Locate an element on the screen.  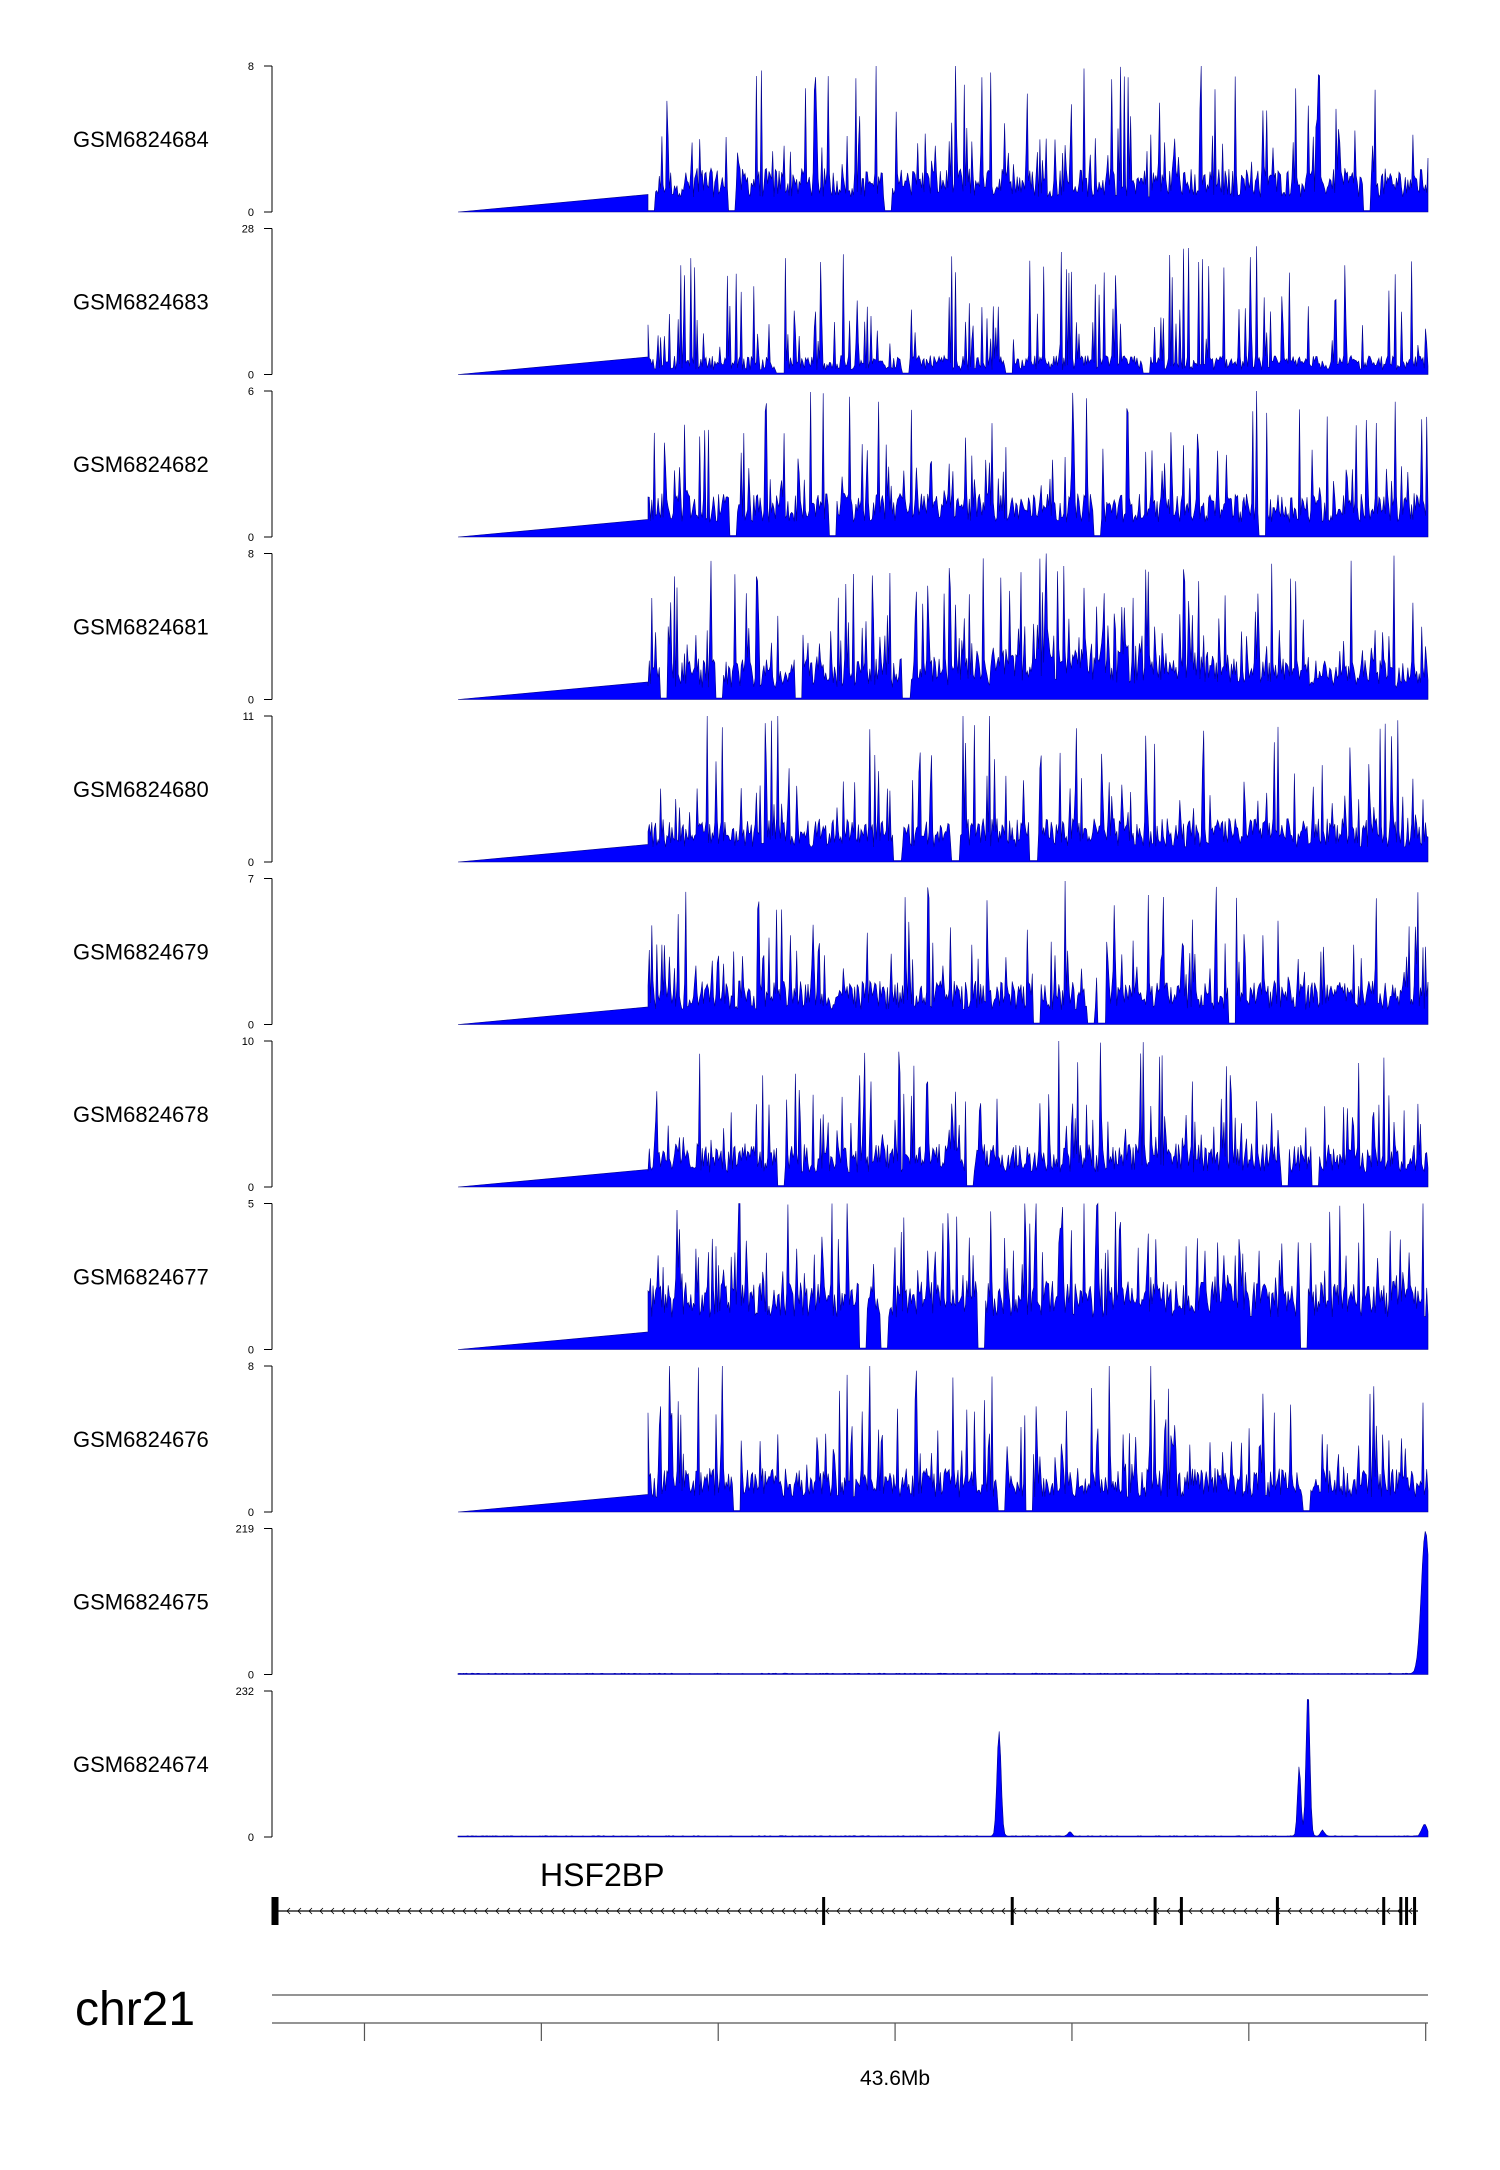
track-GSM6824674: GSM6824674 232 0 is located at coordinates (751, 1765).